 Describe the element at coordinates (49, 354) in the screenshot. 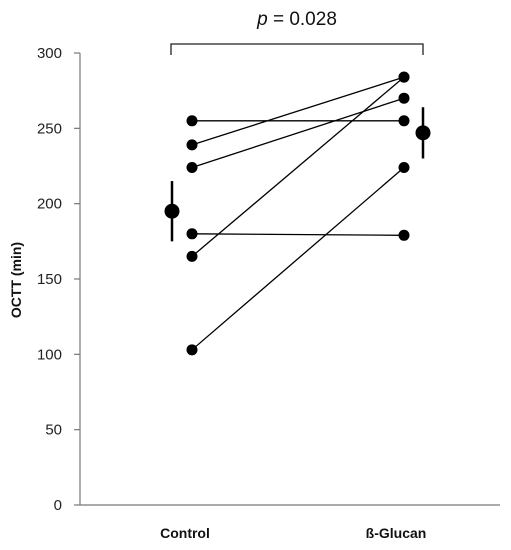

I see `y-tick-label: 100` at that location.